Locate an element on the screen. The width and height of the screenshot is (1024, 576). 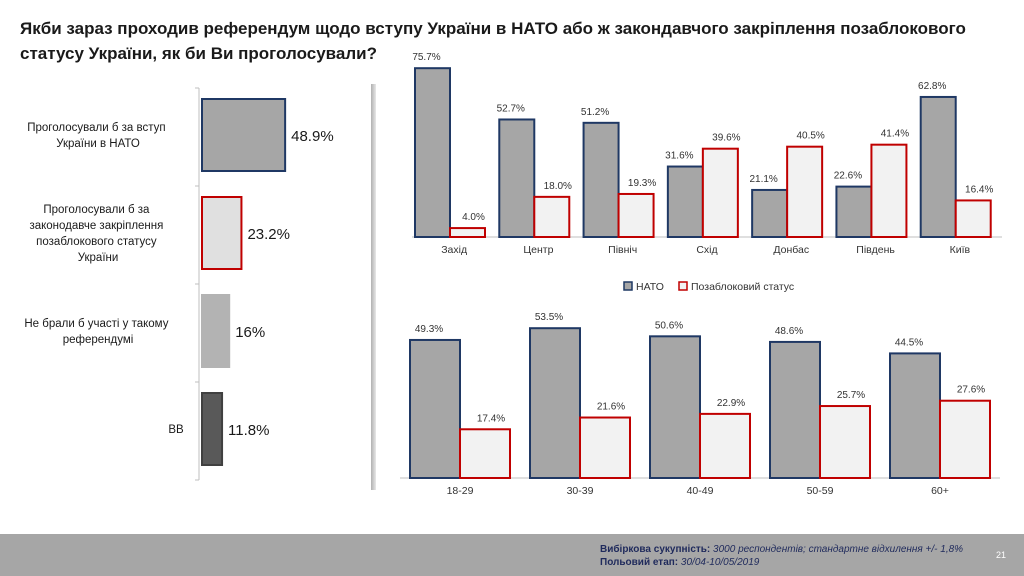
sample-label: Вибіркова сукупність: is located at coordinates (655, 549).